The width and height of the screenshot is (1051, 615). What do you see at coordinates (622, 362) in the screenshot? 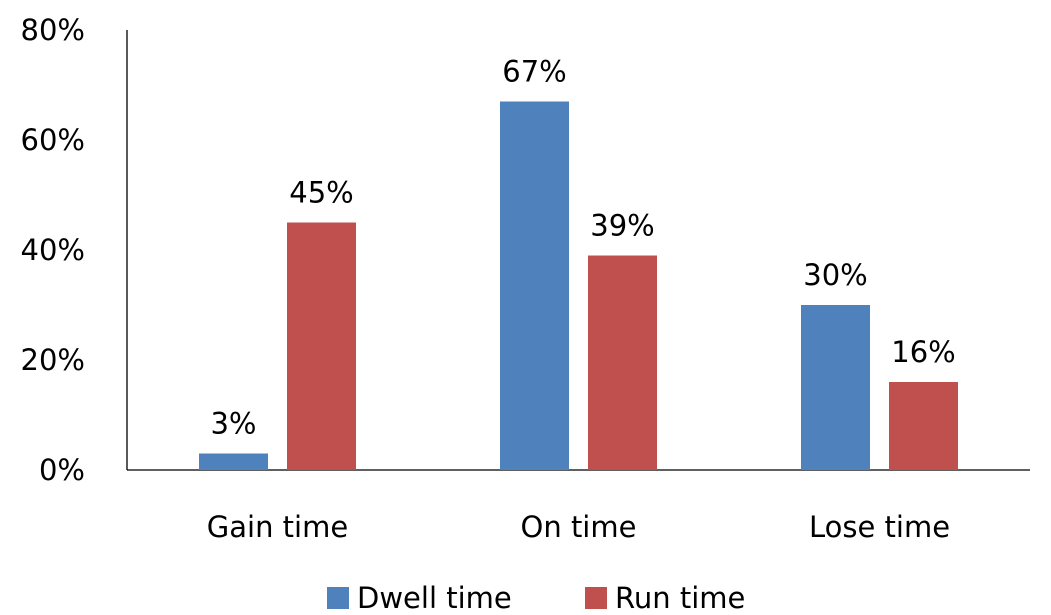
I see `bar-run-time-on-time` at bounding box center [622, 362].